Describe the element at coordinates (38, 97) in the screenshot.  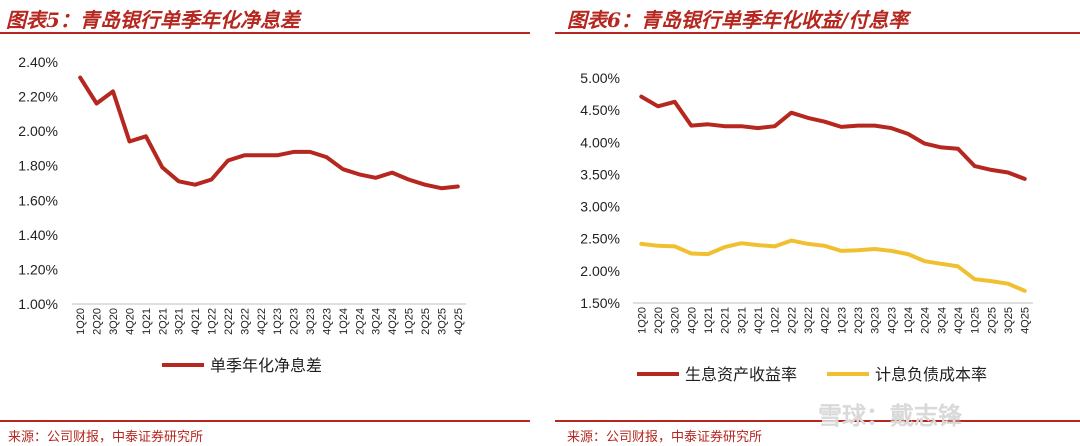
I see `left-y-tick-label: 2.20%` at that location.